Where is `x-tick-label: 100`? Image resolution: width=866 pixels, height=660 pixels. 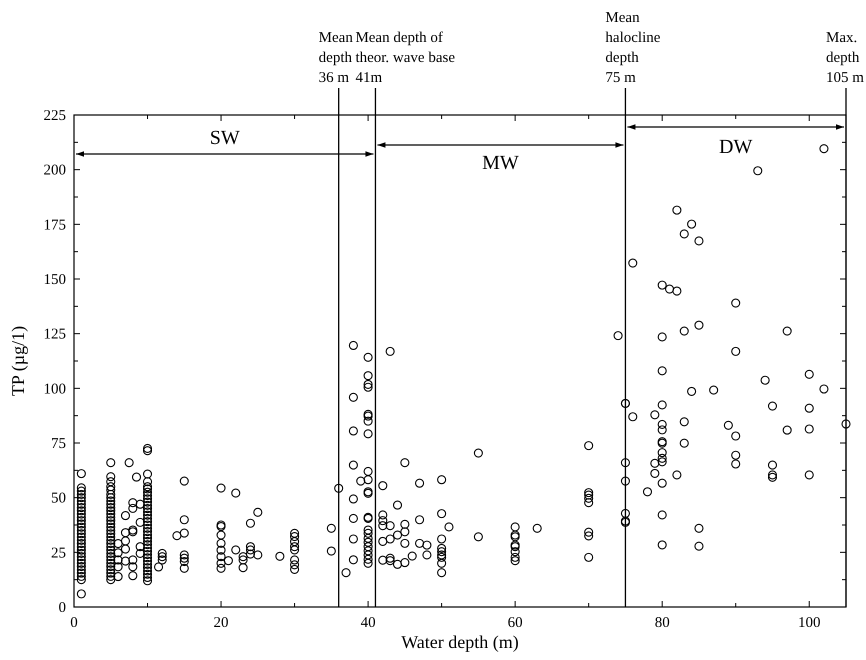
x-tick-label: 100 is located at coordinates (809, 623).